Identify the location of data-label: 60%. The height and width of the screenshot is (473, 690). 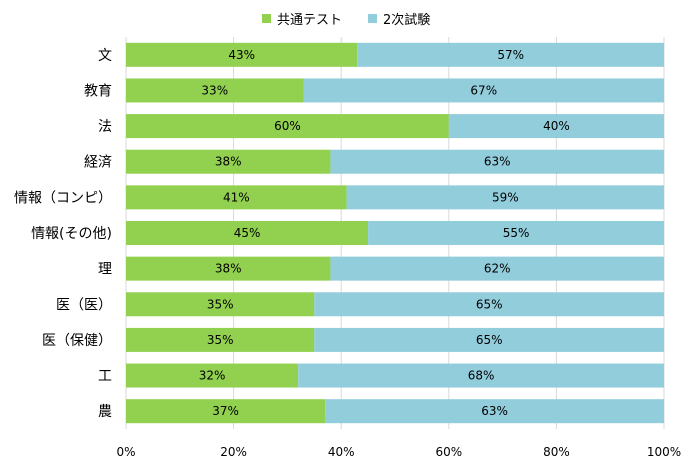
(287, 126).